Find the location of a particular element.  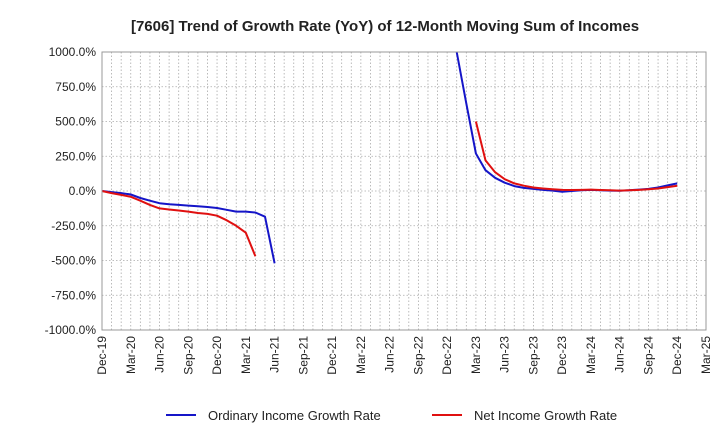

y-tick-label: 1000.0% is located at coordinates (73, 52).